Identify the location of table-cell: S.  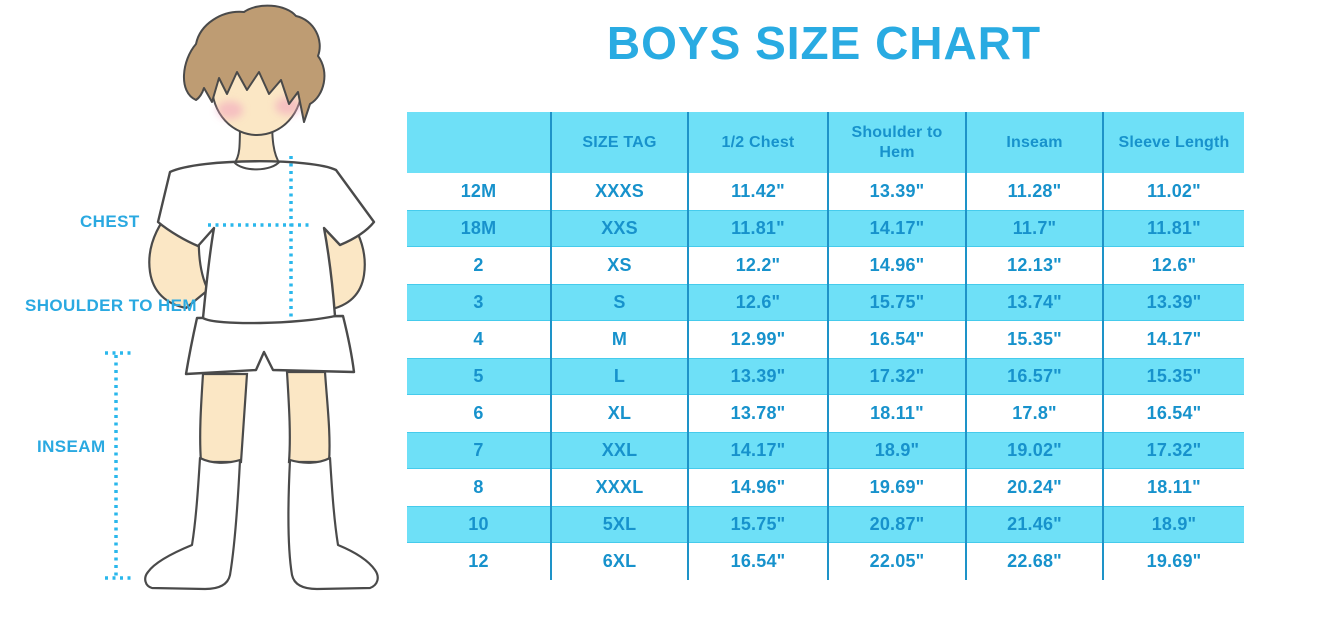
(619, 302).